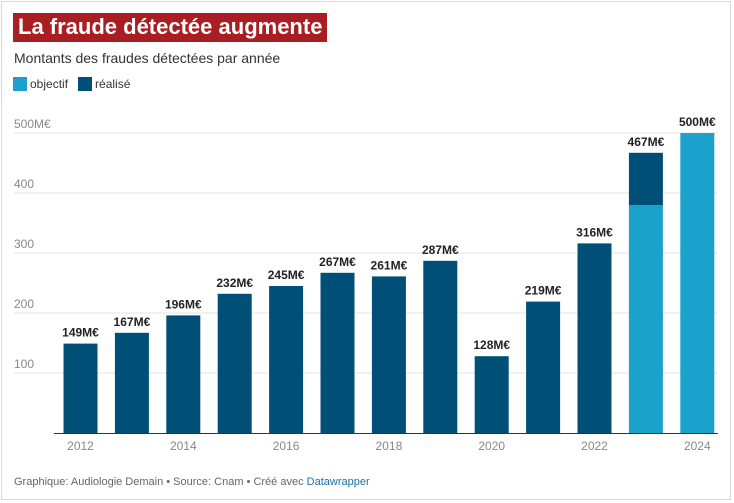 Image resolution: width=734 pixels, height=503 pixels. What do you see at coordinates (24, 244) in the screenshot?
I see `y-tick-label: 300` at bounding box center [24, 244].